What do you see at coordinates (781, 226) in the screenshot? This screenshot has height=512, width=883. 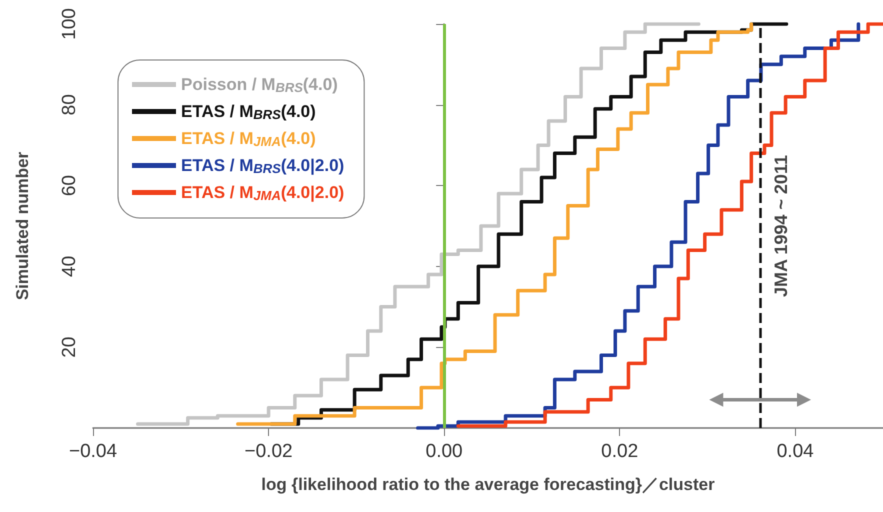 I see `ref-line-label: JMA 1994 ~ 2011` at bounding box center [781, 226].